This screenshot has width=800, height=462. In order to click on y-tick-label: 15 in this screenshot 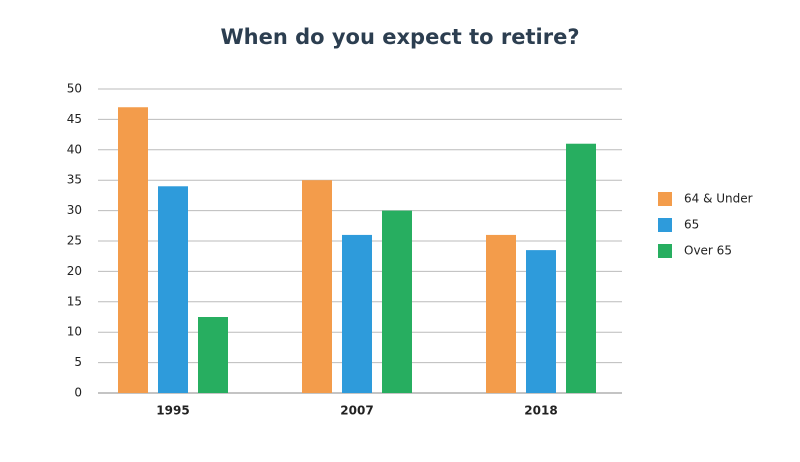, I will do `click(74, 301)`.